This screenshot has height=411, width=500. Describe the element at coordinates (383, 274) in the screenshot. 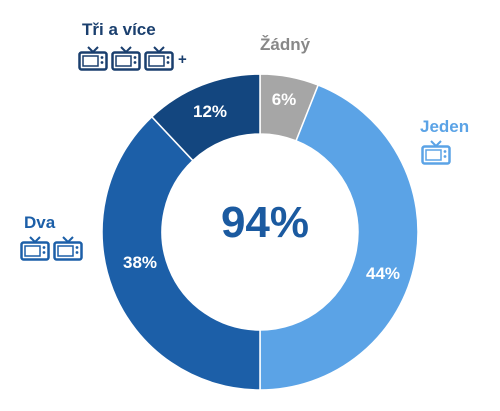

I see `slice-label-jeden: 44%` at that location.